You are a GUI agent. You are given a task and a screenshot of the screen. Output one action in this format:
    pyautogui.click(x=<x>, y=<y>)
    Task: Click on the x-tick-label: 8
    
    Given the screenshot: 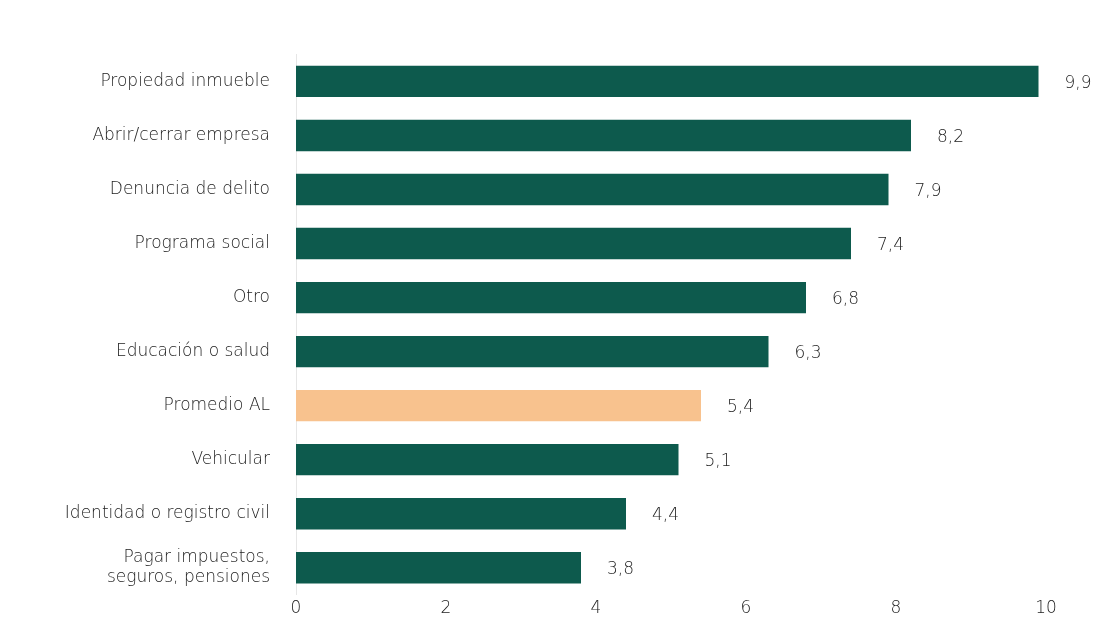 What is the action you would take?
    pyautogui.click(x=896, y=607)
    